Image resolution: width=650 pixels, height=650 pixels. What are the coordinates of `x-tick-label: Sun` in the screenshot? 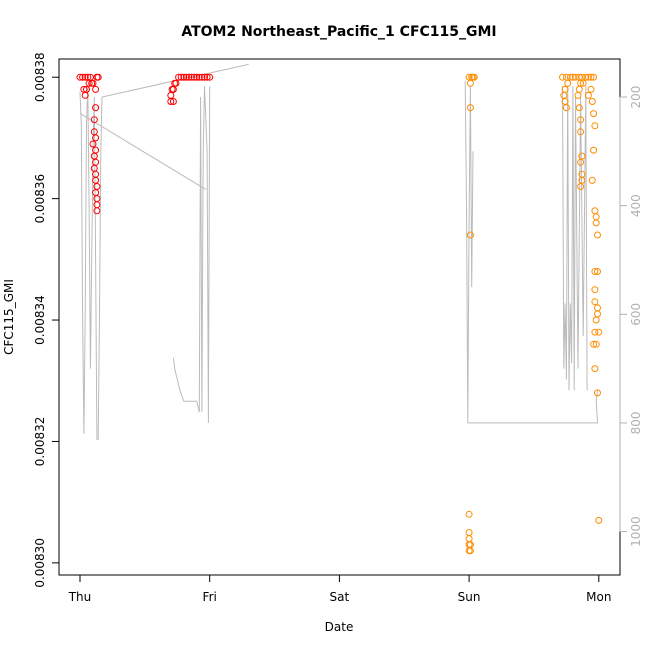 It's located at (469, 597).